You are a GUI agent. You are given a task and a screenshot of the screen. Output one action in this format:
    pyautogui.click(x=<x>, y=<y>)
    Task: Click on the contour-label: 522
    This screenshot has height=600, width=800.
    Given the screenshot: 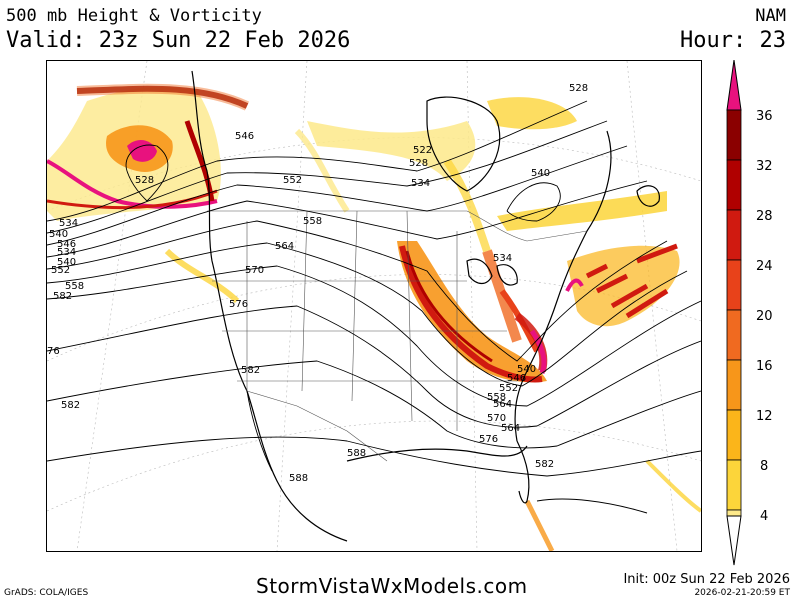 What is the action you would take?
    pyautogui.click(x=422, y=150)
    